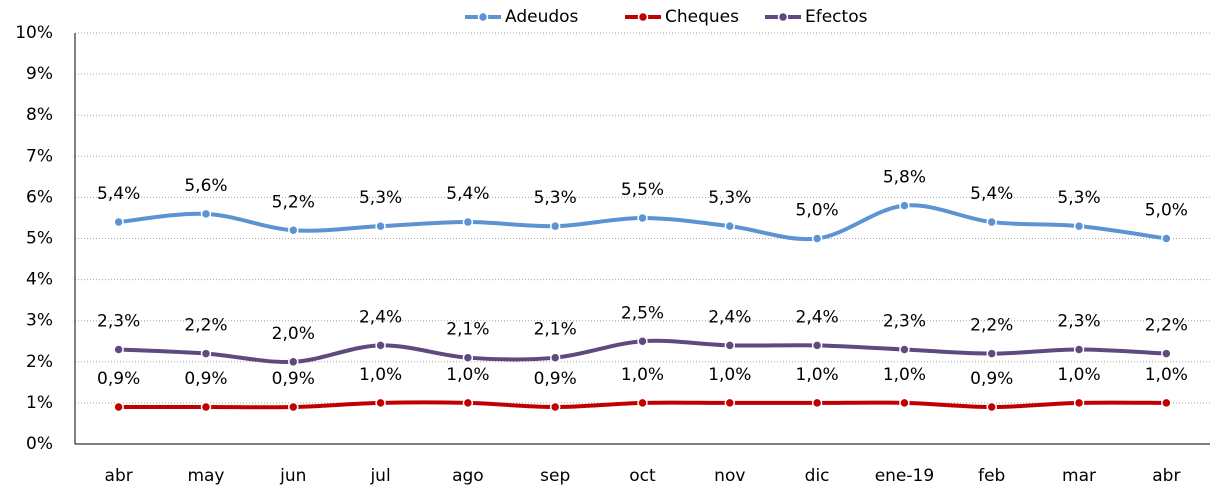  I want to click on y-tick-label: 8%, so click(39, 115).